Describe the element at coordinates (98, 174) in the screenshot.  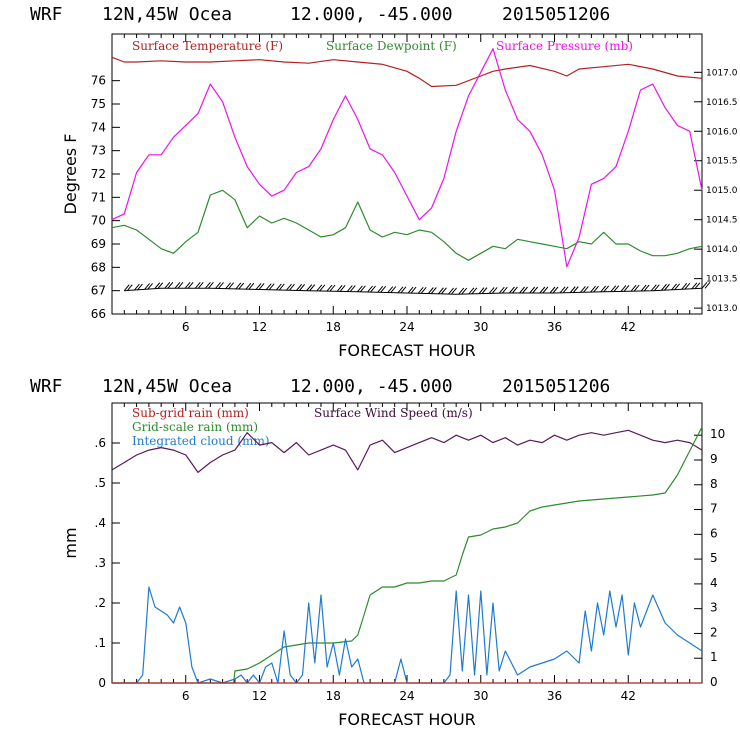
I see `p1-y-tick-label: 72` at that location.